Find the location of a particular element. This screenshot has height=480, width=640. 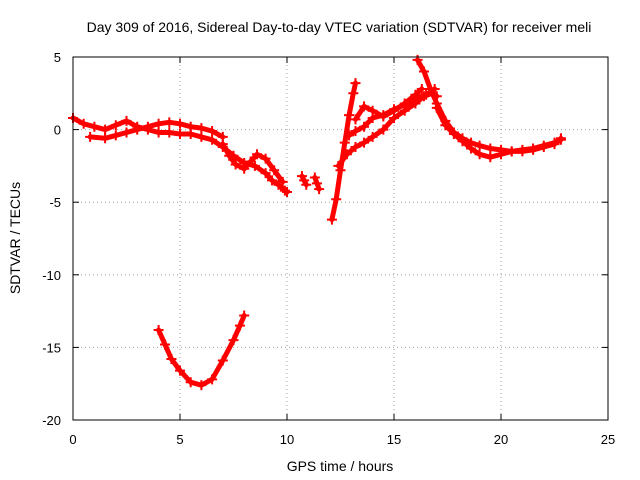

y-tick-label: -5 is located at coordinates (55, 202).